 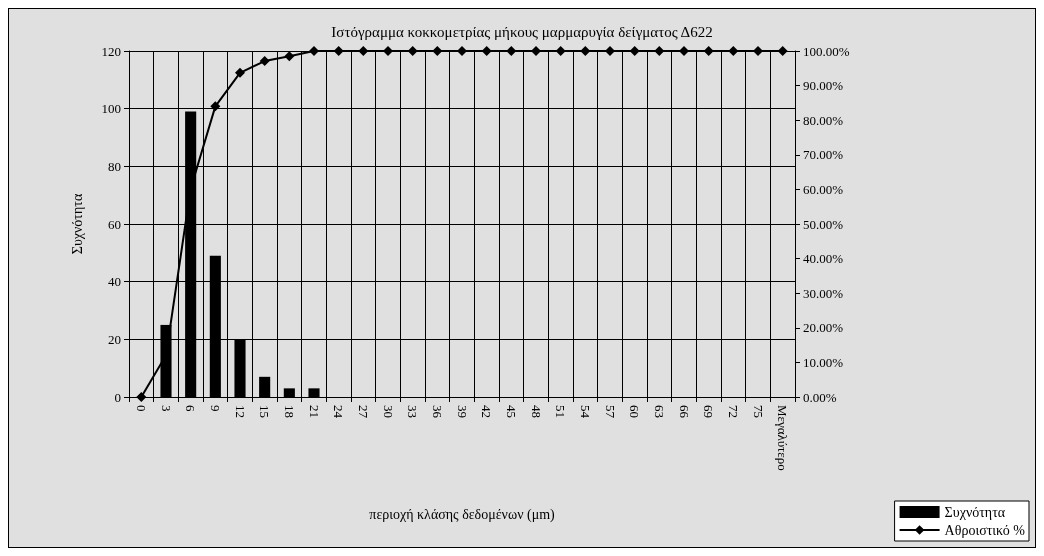 I want to click on y-tick-label: 80, so click(x=114, y=166).